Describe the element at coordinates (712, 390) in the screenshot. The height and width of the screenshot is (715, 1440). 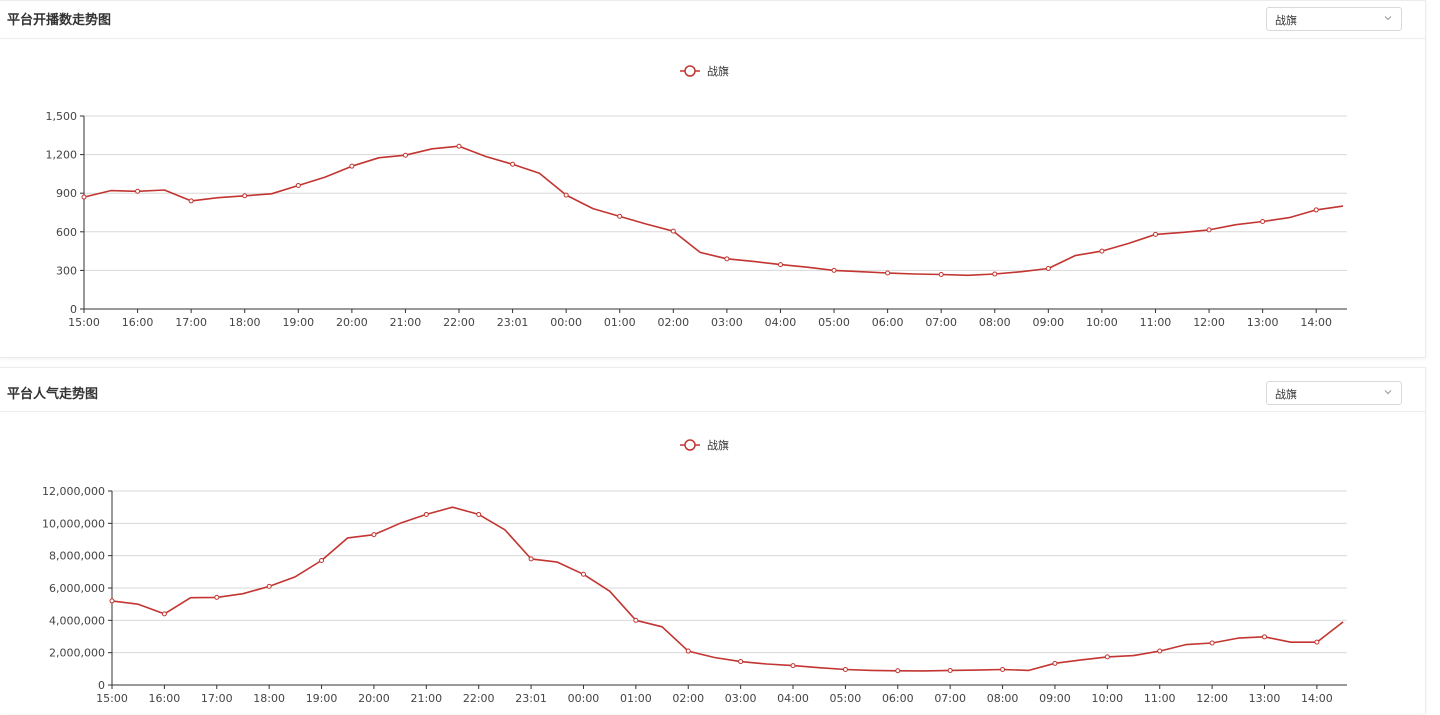
I see `panel-header: 平台人气走势图 战旗` at that location.